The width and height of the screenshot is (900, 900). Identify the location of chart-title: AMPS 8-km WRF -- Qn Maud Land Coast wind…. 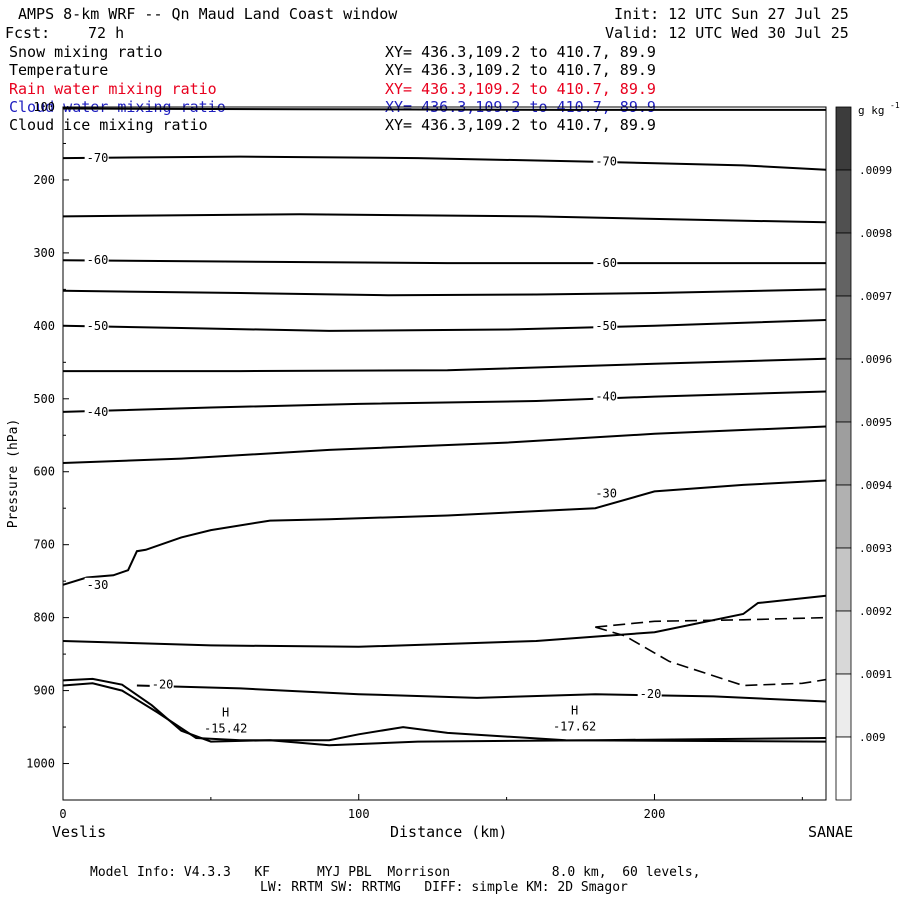
(208, 14).